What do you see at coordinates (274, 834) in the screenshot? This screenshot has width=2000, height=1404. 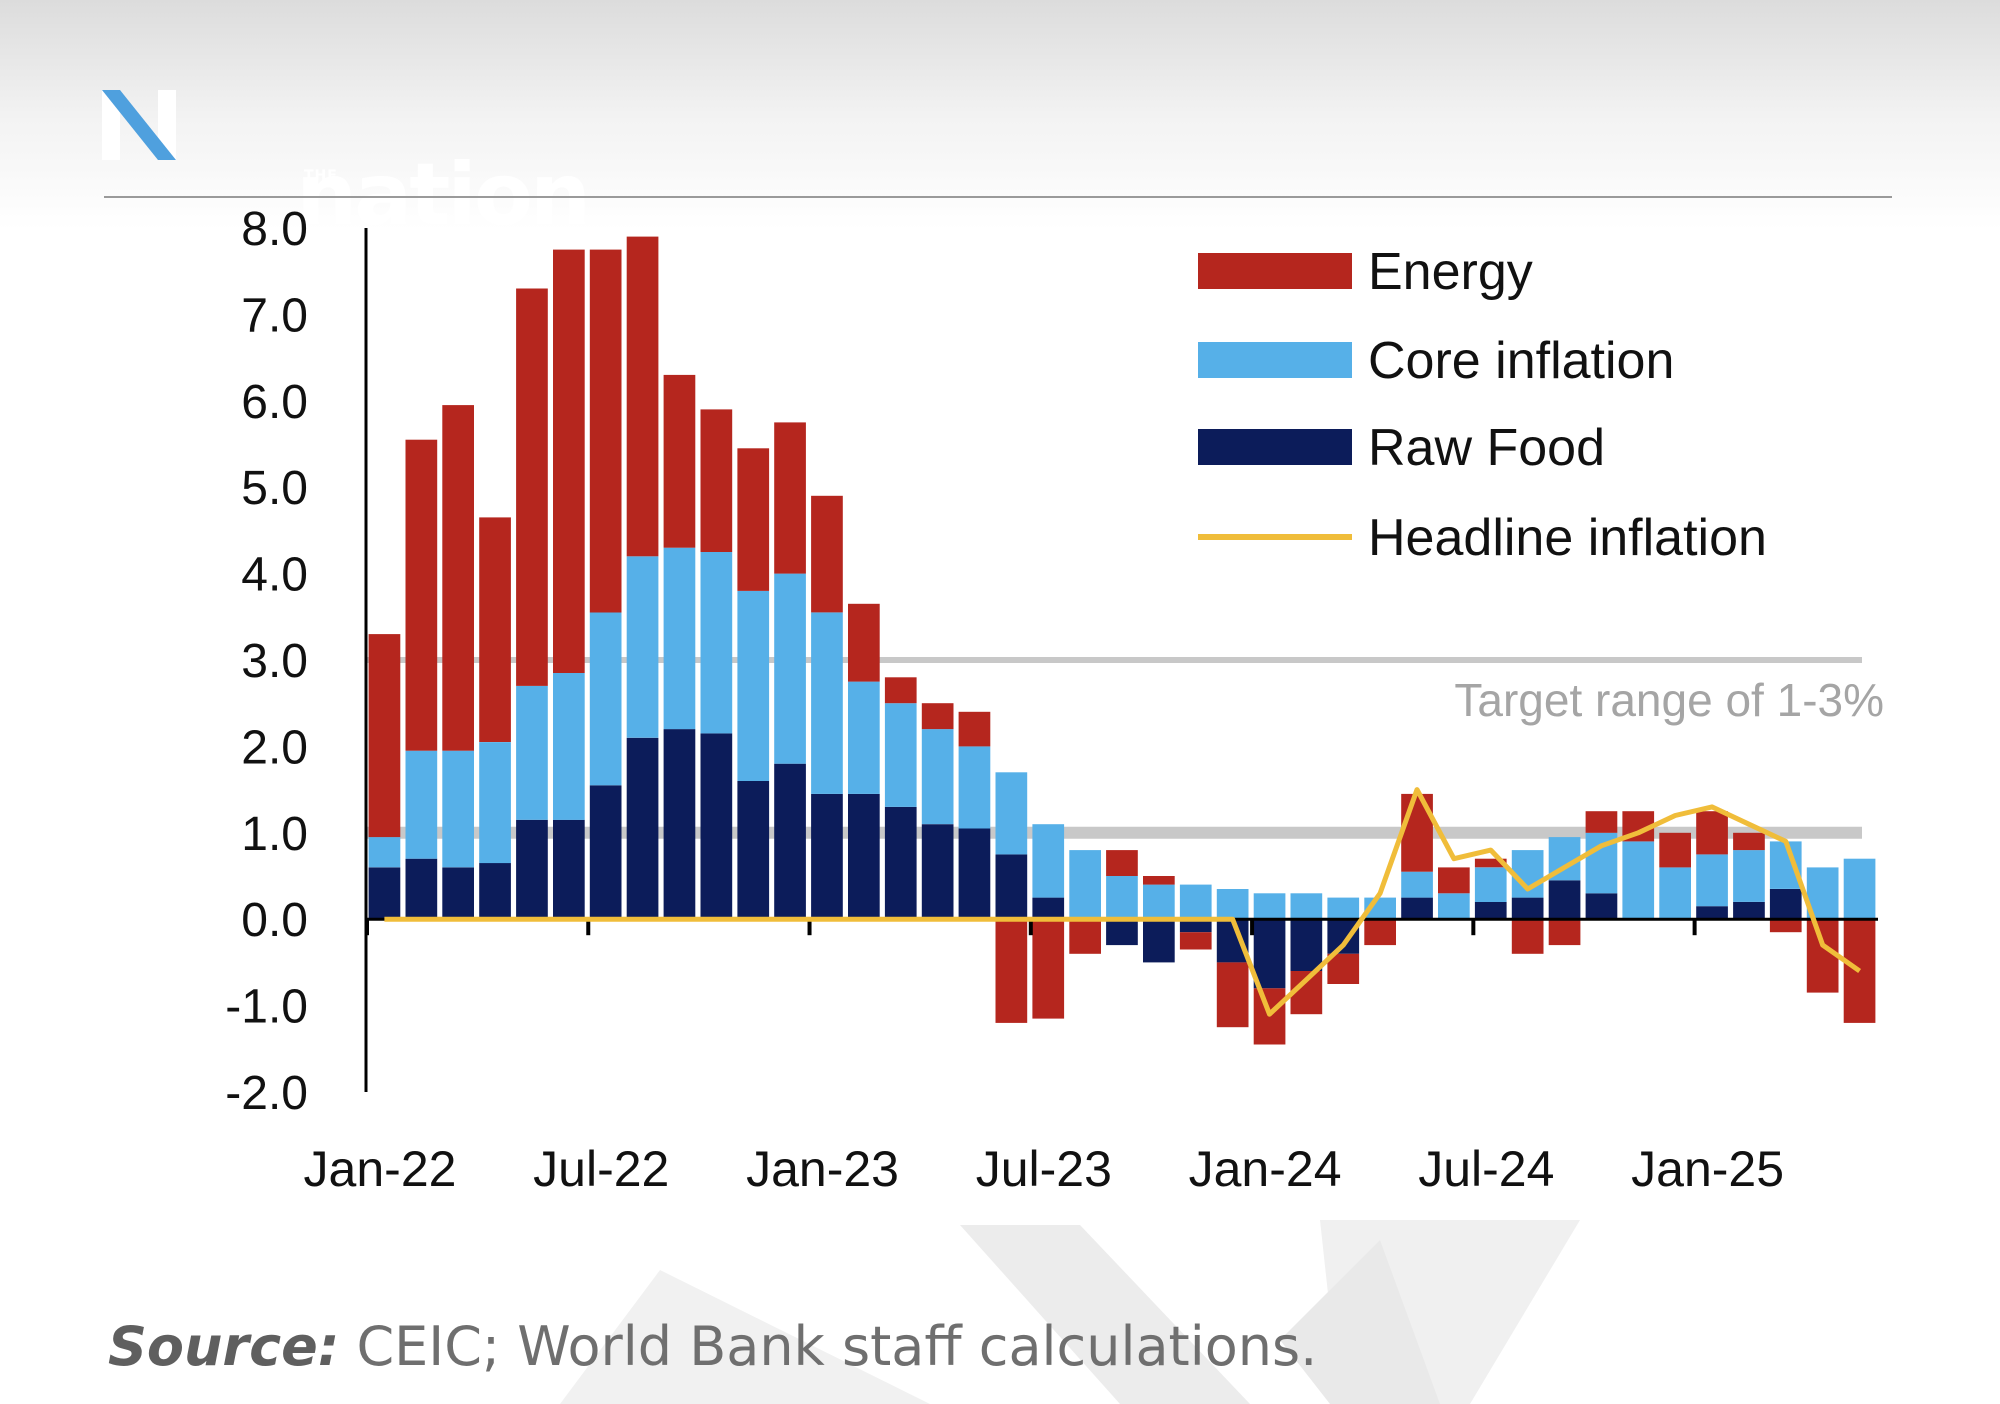 I see `y-tick-label: 1.0` at bounding box center [274, 834].